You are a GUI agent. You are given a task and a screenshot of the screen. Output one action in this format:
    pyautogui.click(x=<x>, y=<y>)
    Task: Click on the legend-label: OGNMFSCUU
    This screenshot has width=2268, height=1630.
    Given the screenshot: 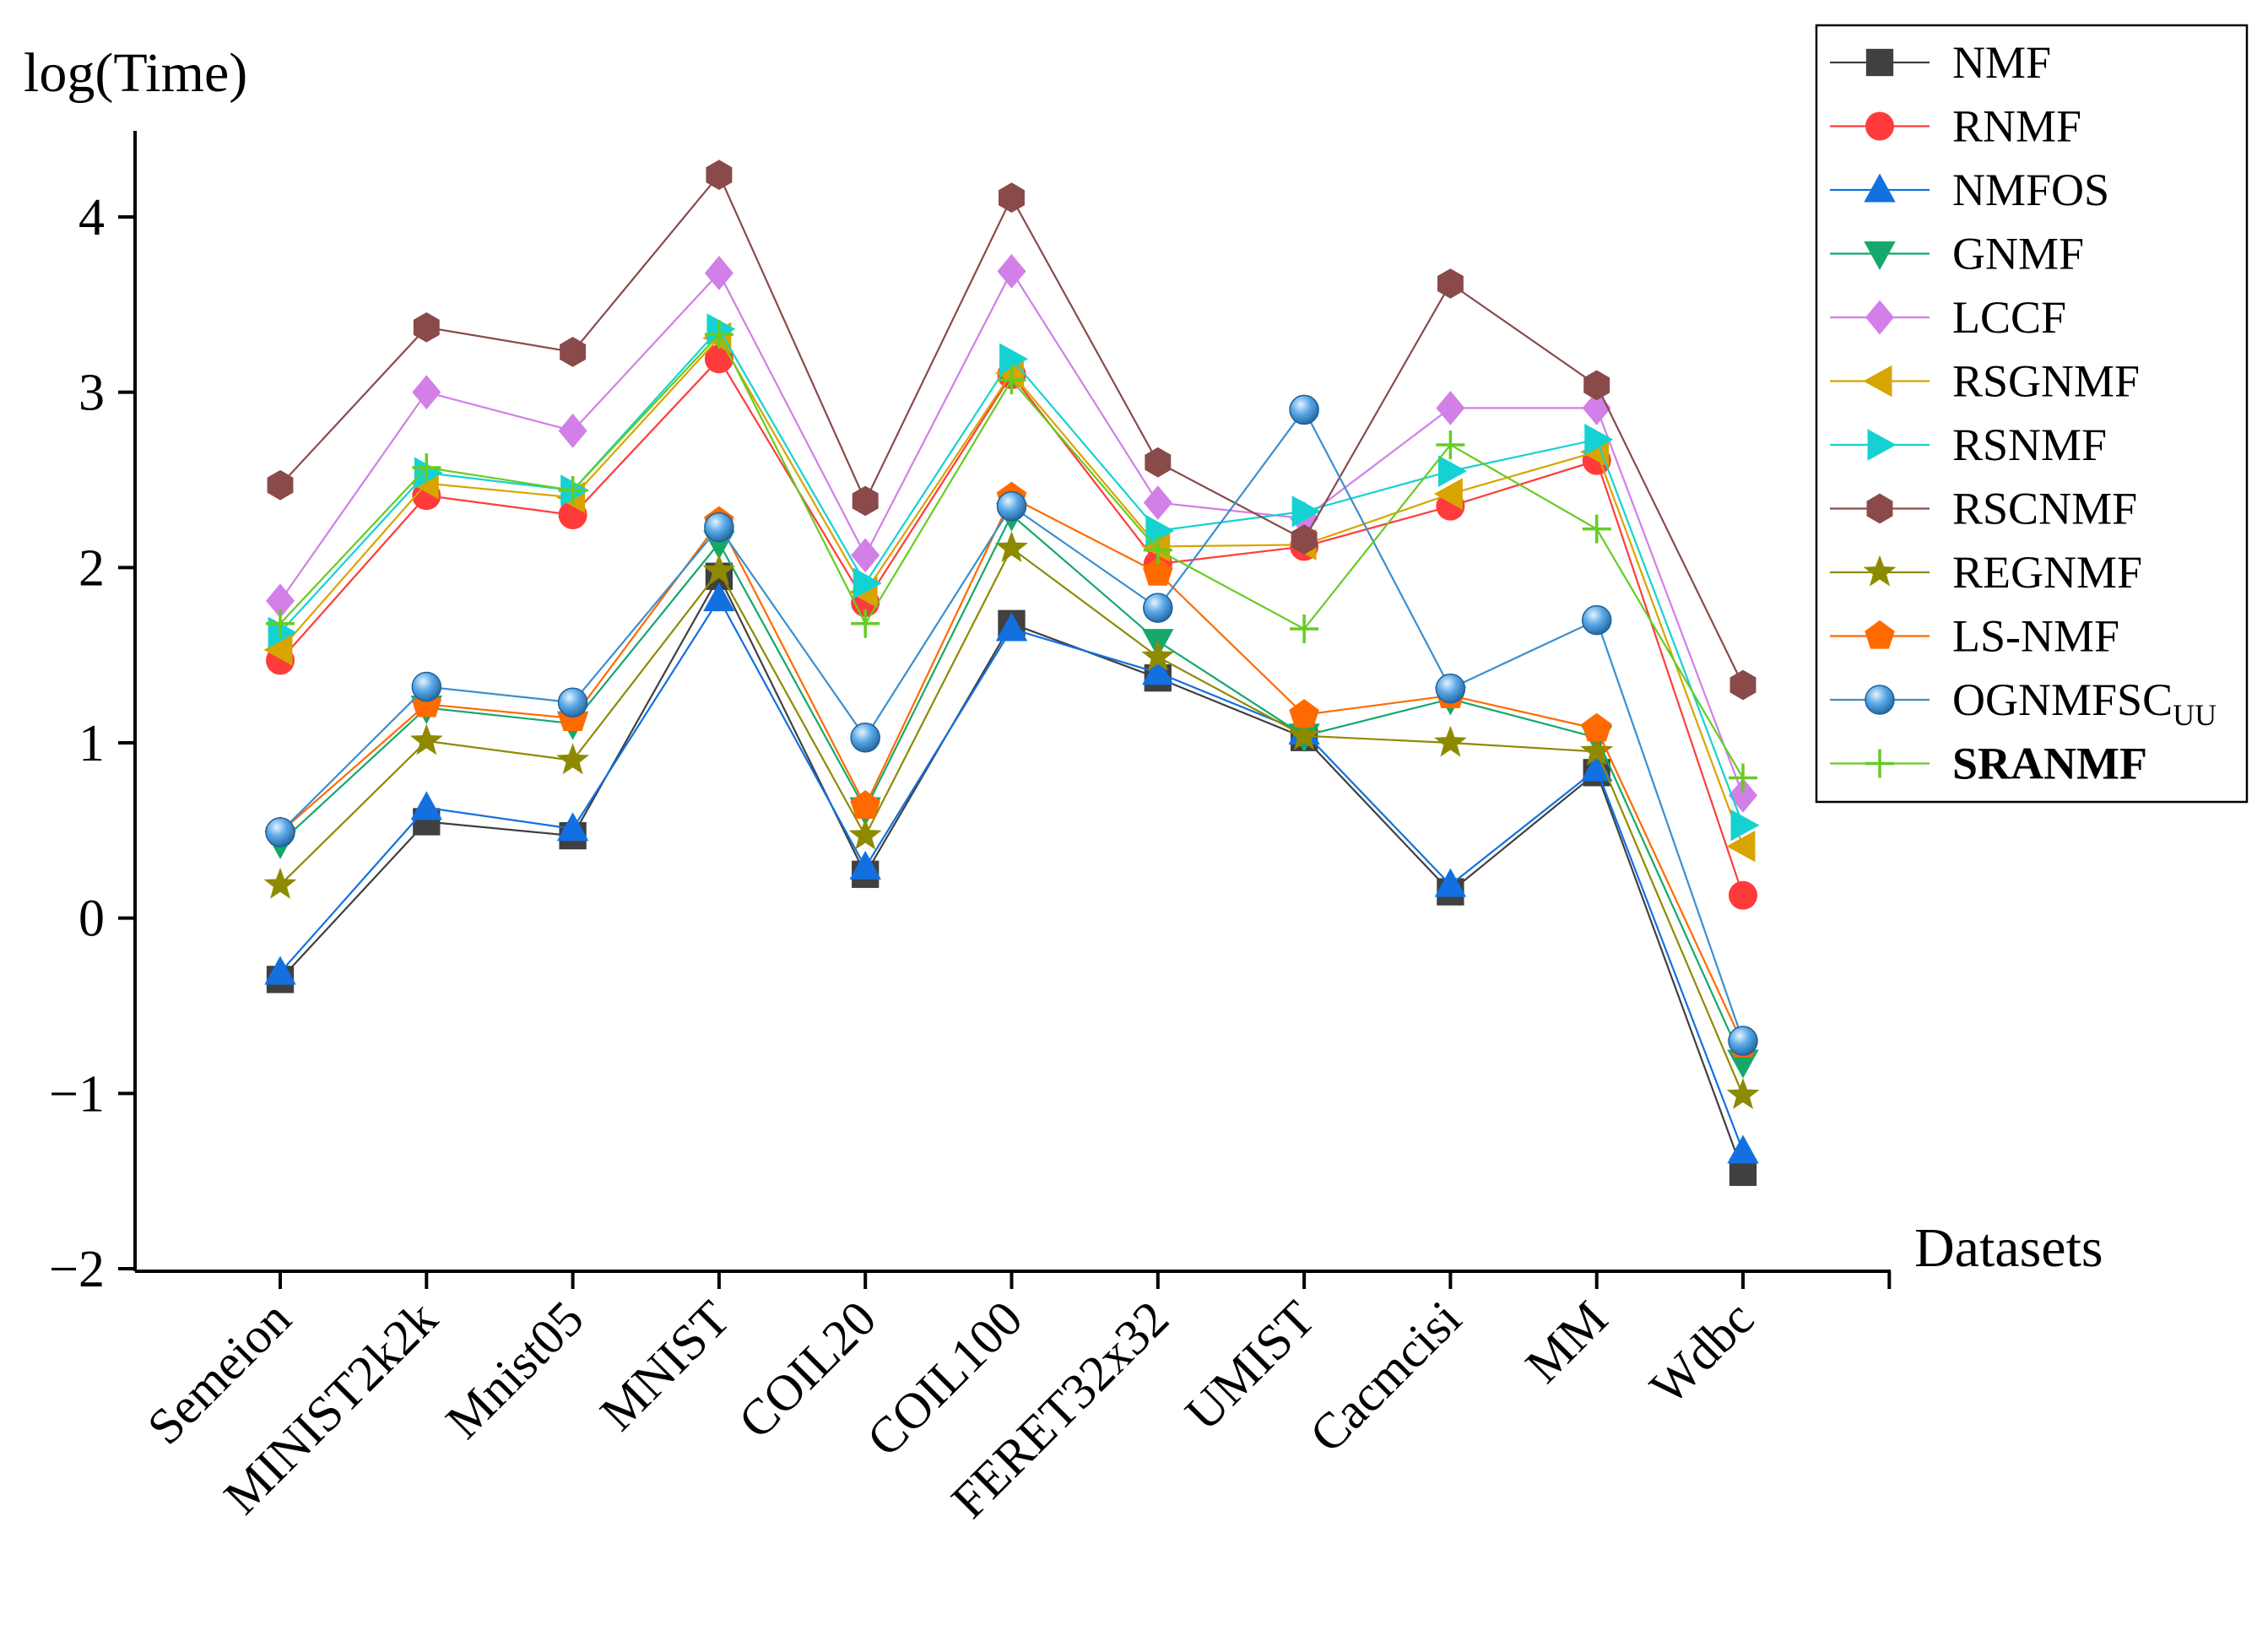 What is the action you would take?
    pyautogui.click(x=2084, y=703)
    